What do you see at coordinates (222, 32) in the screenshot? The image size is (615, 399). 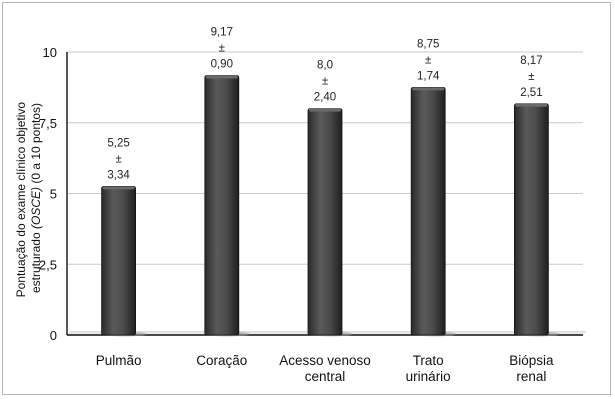 I see `value-label-1-0: 9,17` at bounding box center [222, 32].